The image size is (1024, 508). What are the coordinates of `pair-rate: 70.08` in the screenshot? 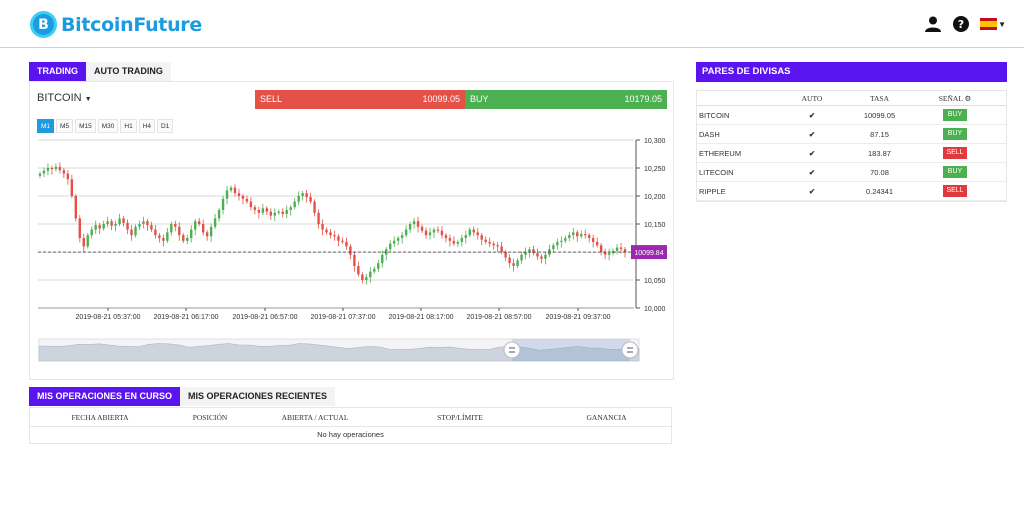 It's located at (879, 172).